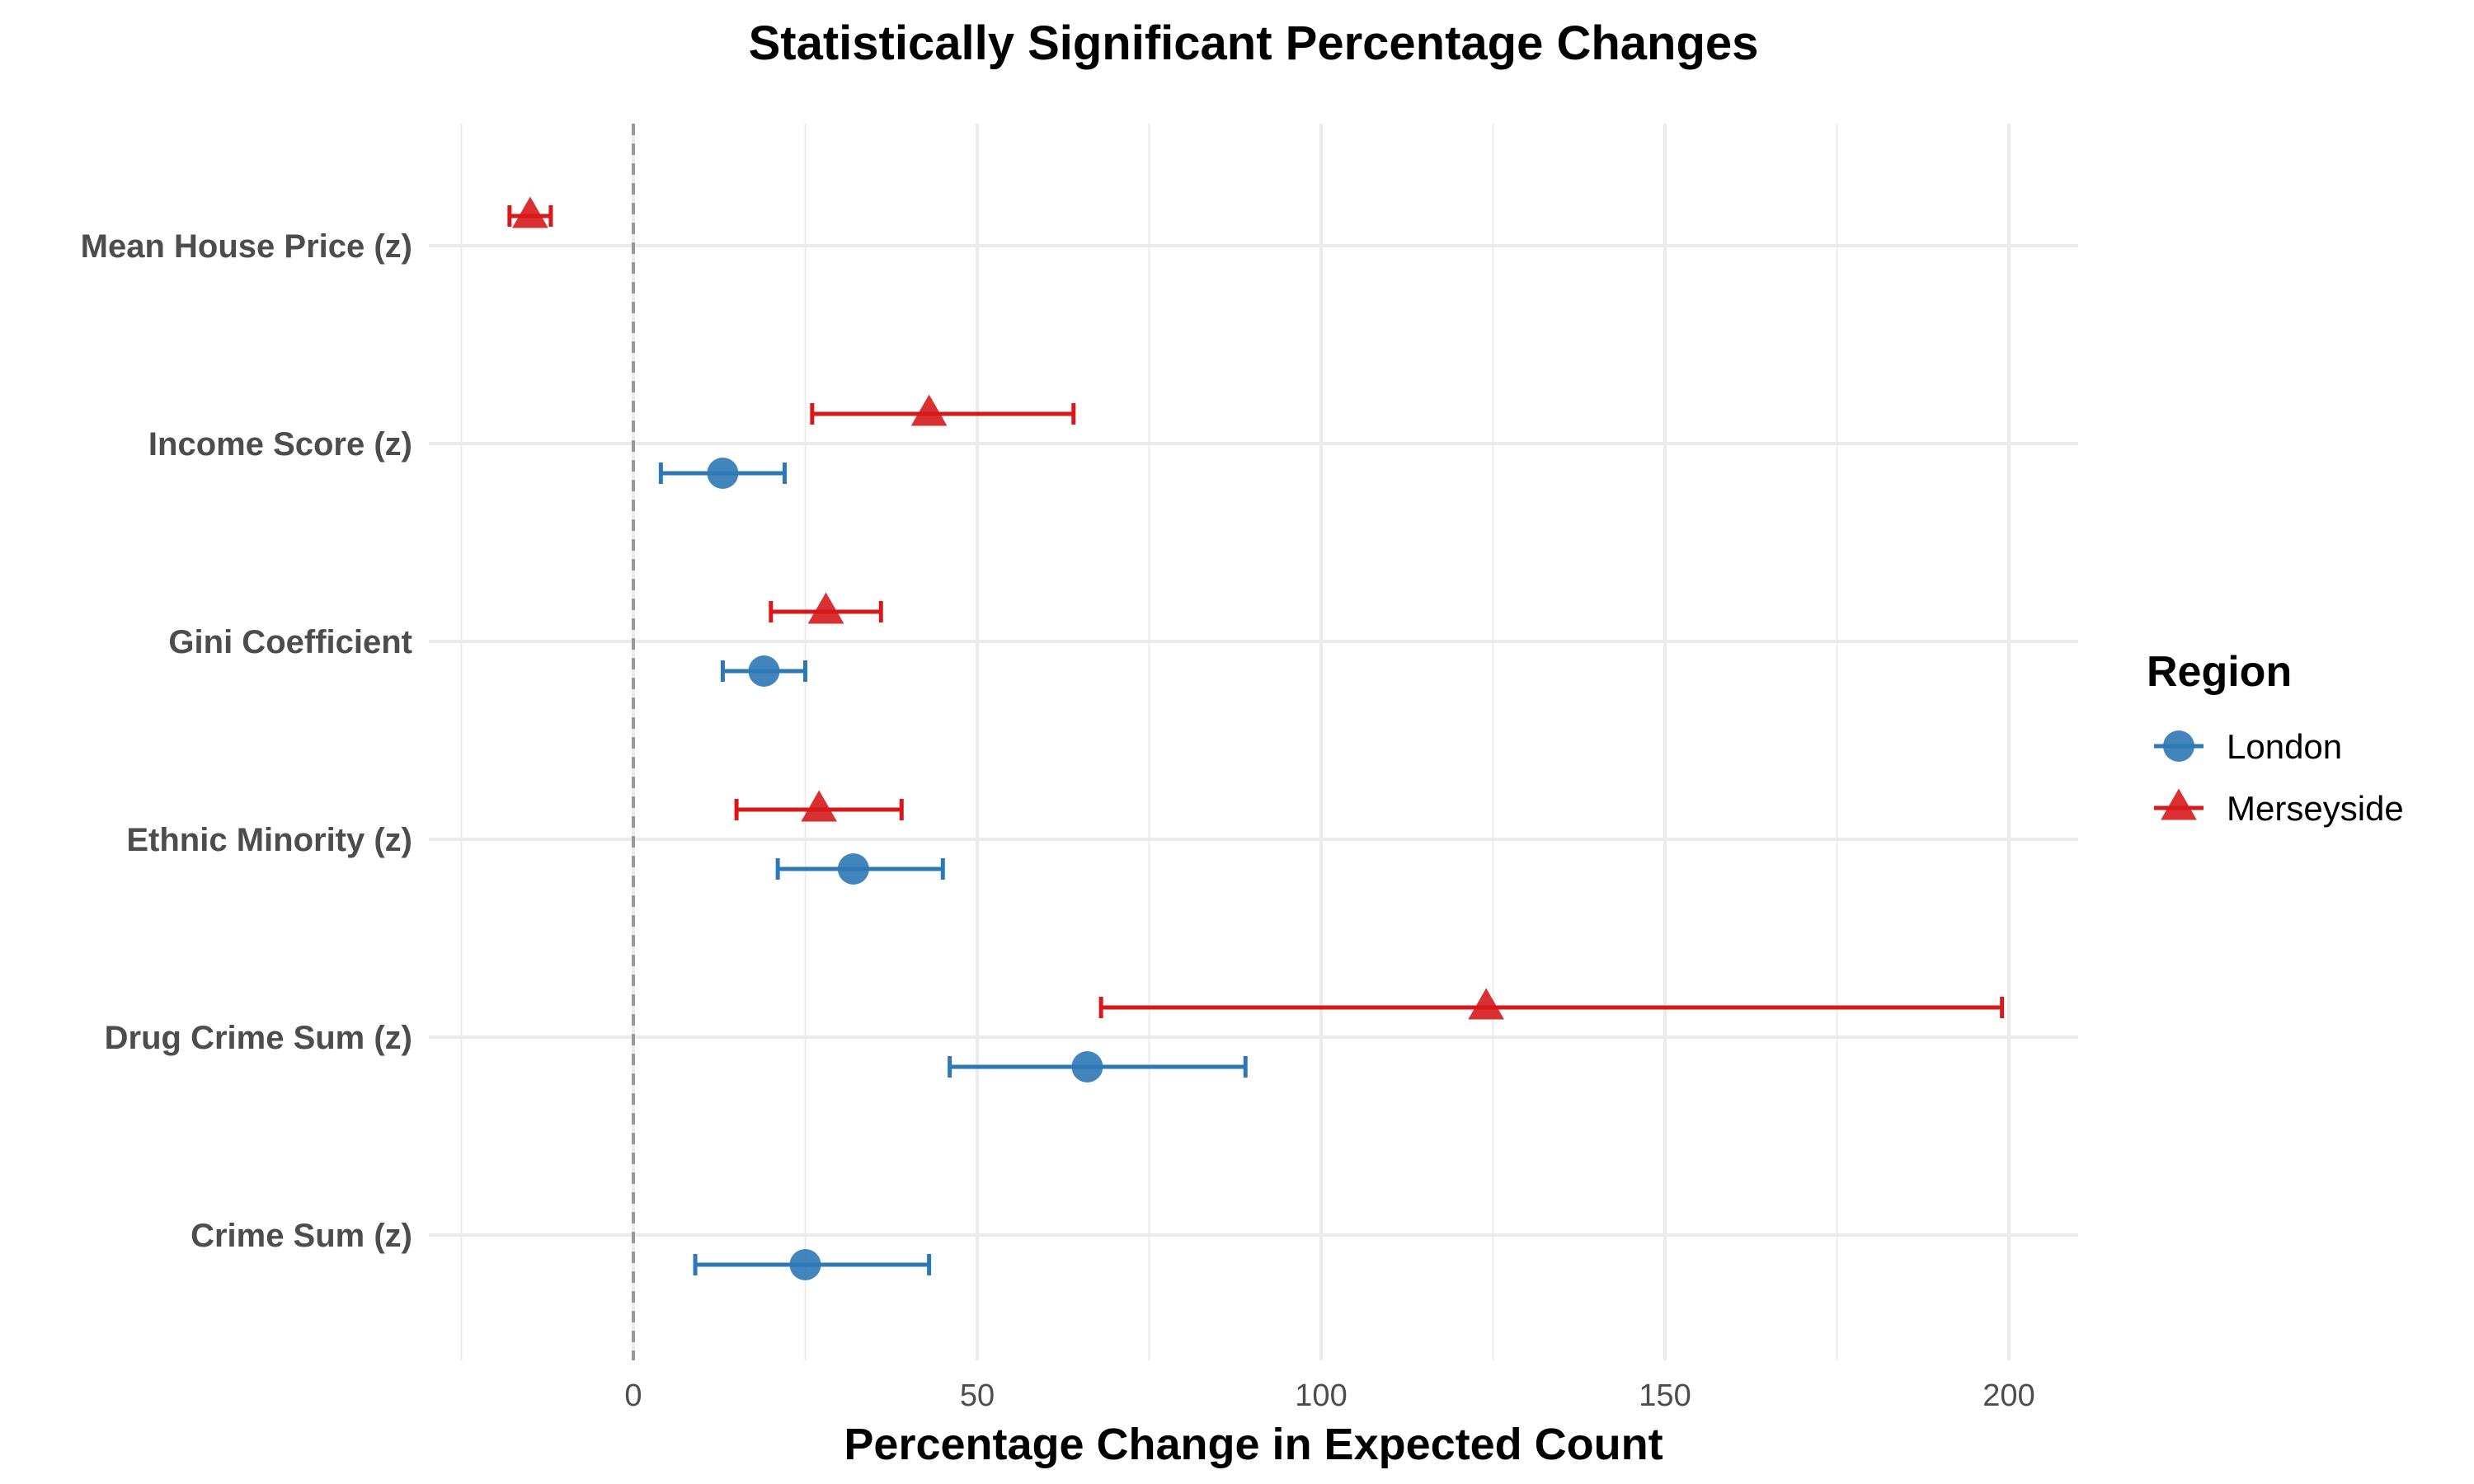 This screenshot has width=2474, height=1484. I want to click on x-tick-label: 50, so click(977, 1395).